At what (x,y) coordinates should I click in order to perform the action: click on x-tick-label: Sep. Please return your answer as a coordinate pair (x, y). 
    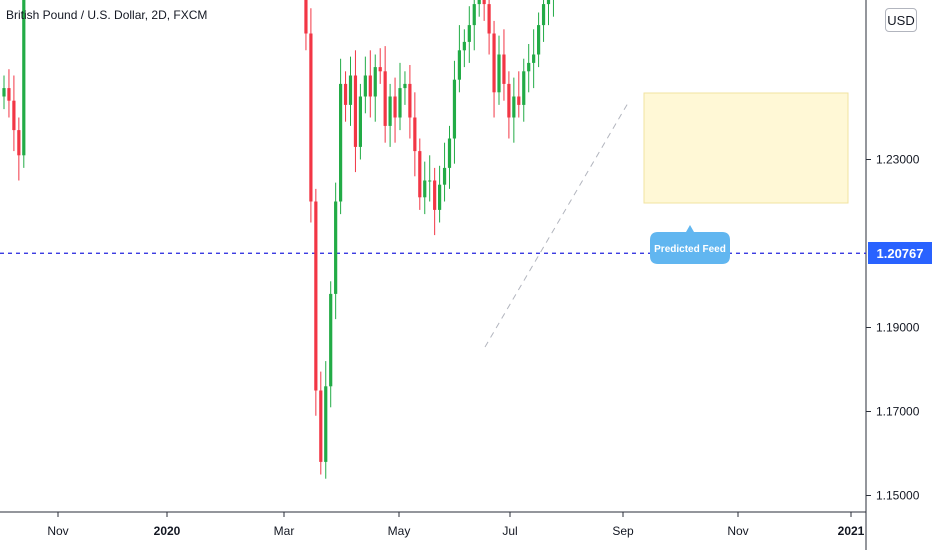
    Looking at the image, I should click on (623, 531).